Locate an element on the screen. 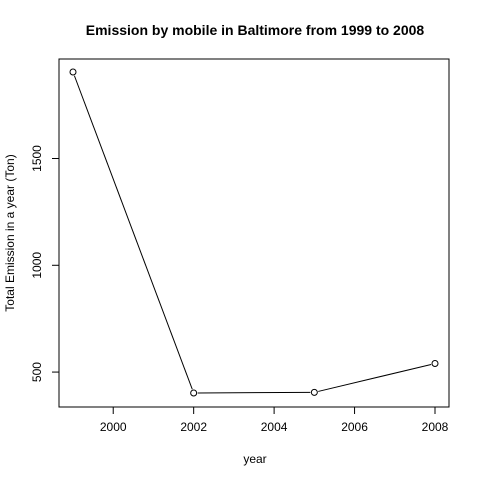  x-axis: 2000 2002 2004 2006 2008 is located at coordinates (274, 420).